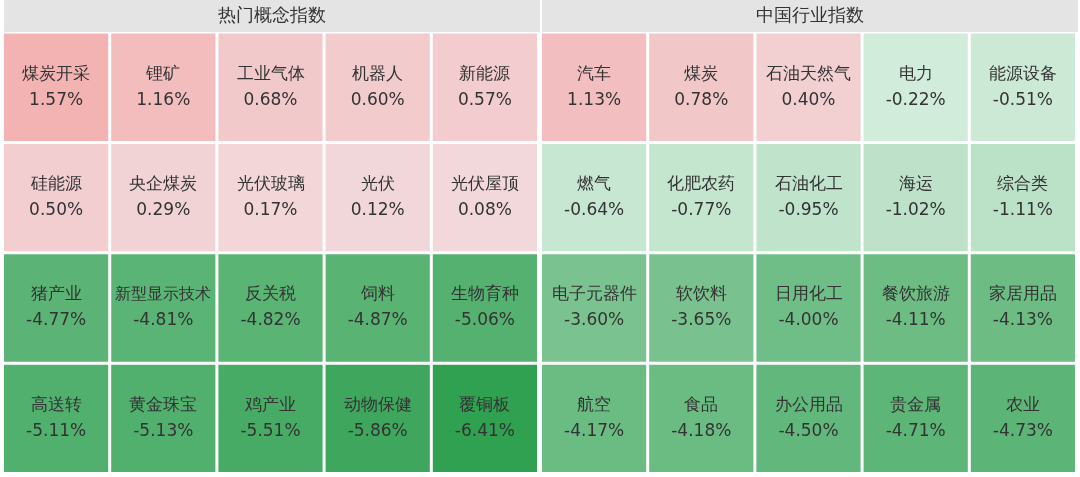 This screenshot has height=477, width=1080. What do you see at coordinates (484, 319) in the screenshot?
I see `data-label: -5.06%` at bounding box center [484, 319].